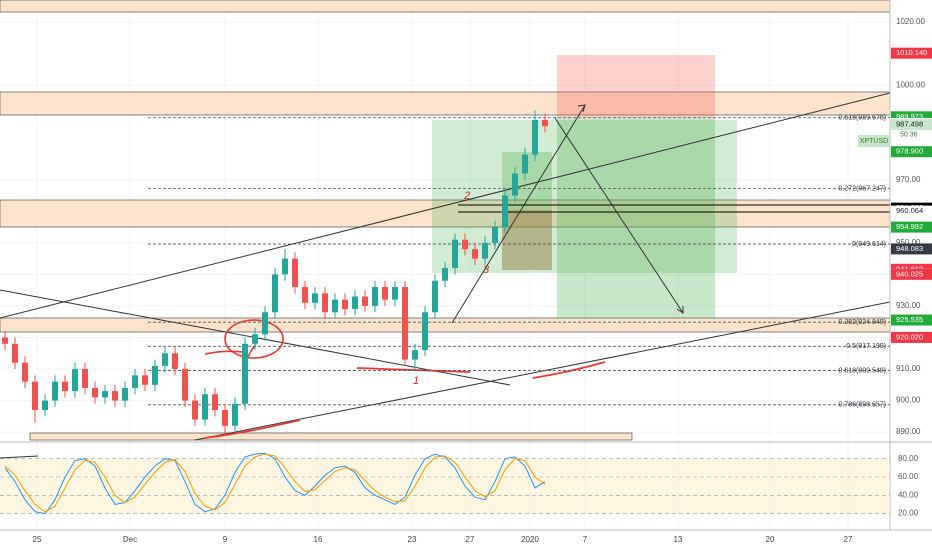 The image size is (932, 550). What do you see at coordinates (862, 405) in the screenshot?
I see `fib-label: 0.786(898.657)` at bounding box center [862, 405].